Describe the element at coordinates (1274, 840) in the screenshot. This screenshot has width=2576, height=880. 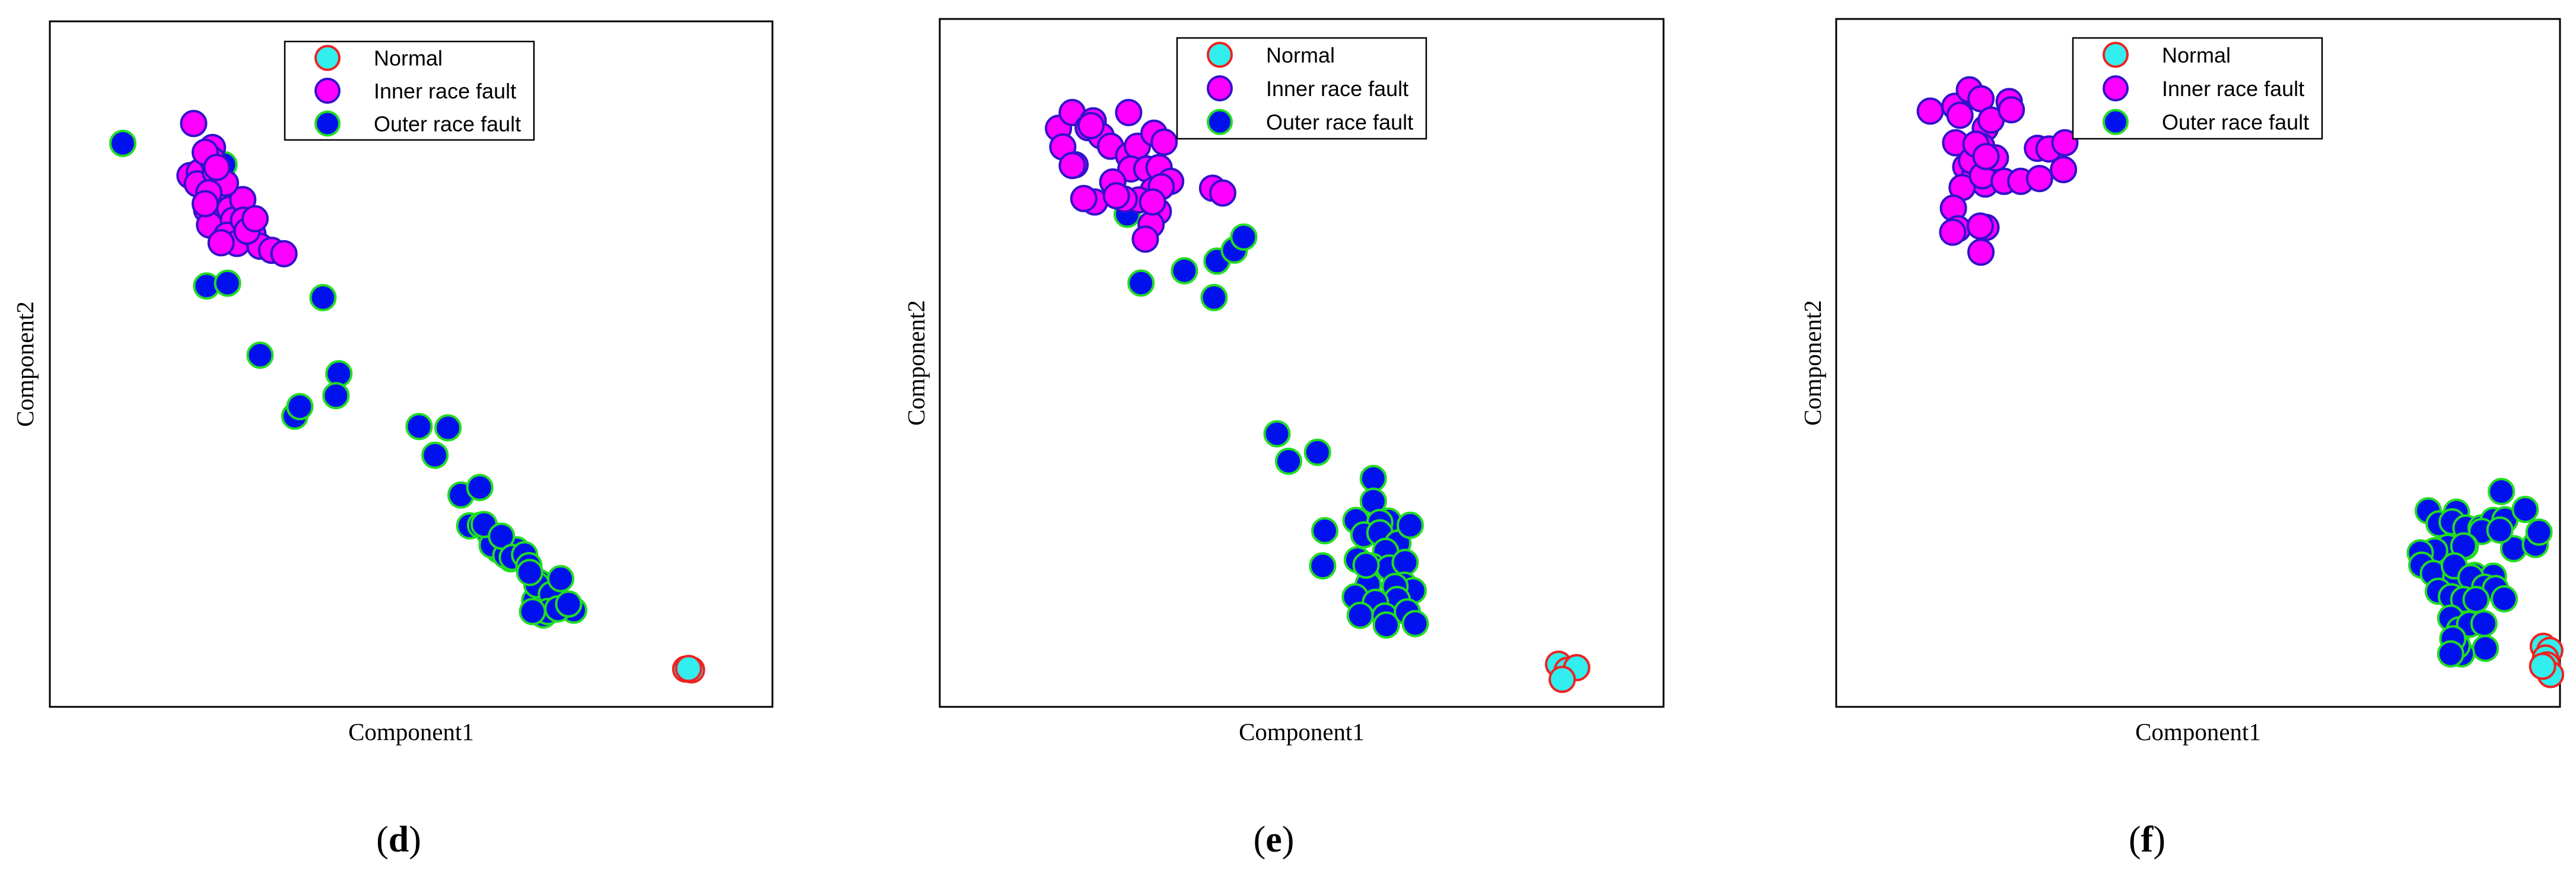
I see `panel-label: (e)` at that location.